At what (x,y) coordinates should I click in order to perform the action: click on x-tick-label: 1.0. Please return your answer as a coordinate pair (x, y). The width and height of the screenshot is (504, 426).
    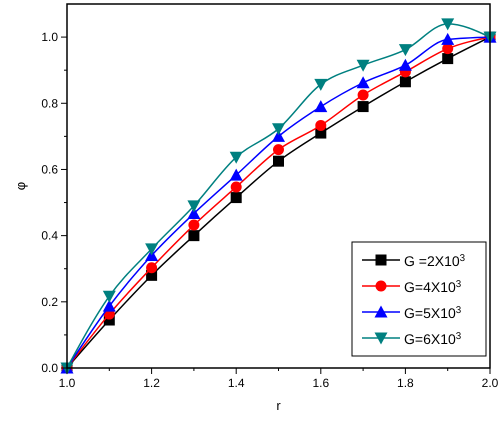
    Looking at the image, I should click on (67, 383).